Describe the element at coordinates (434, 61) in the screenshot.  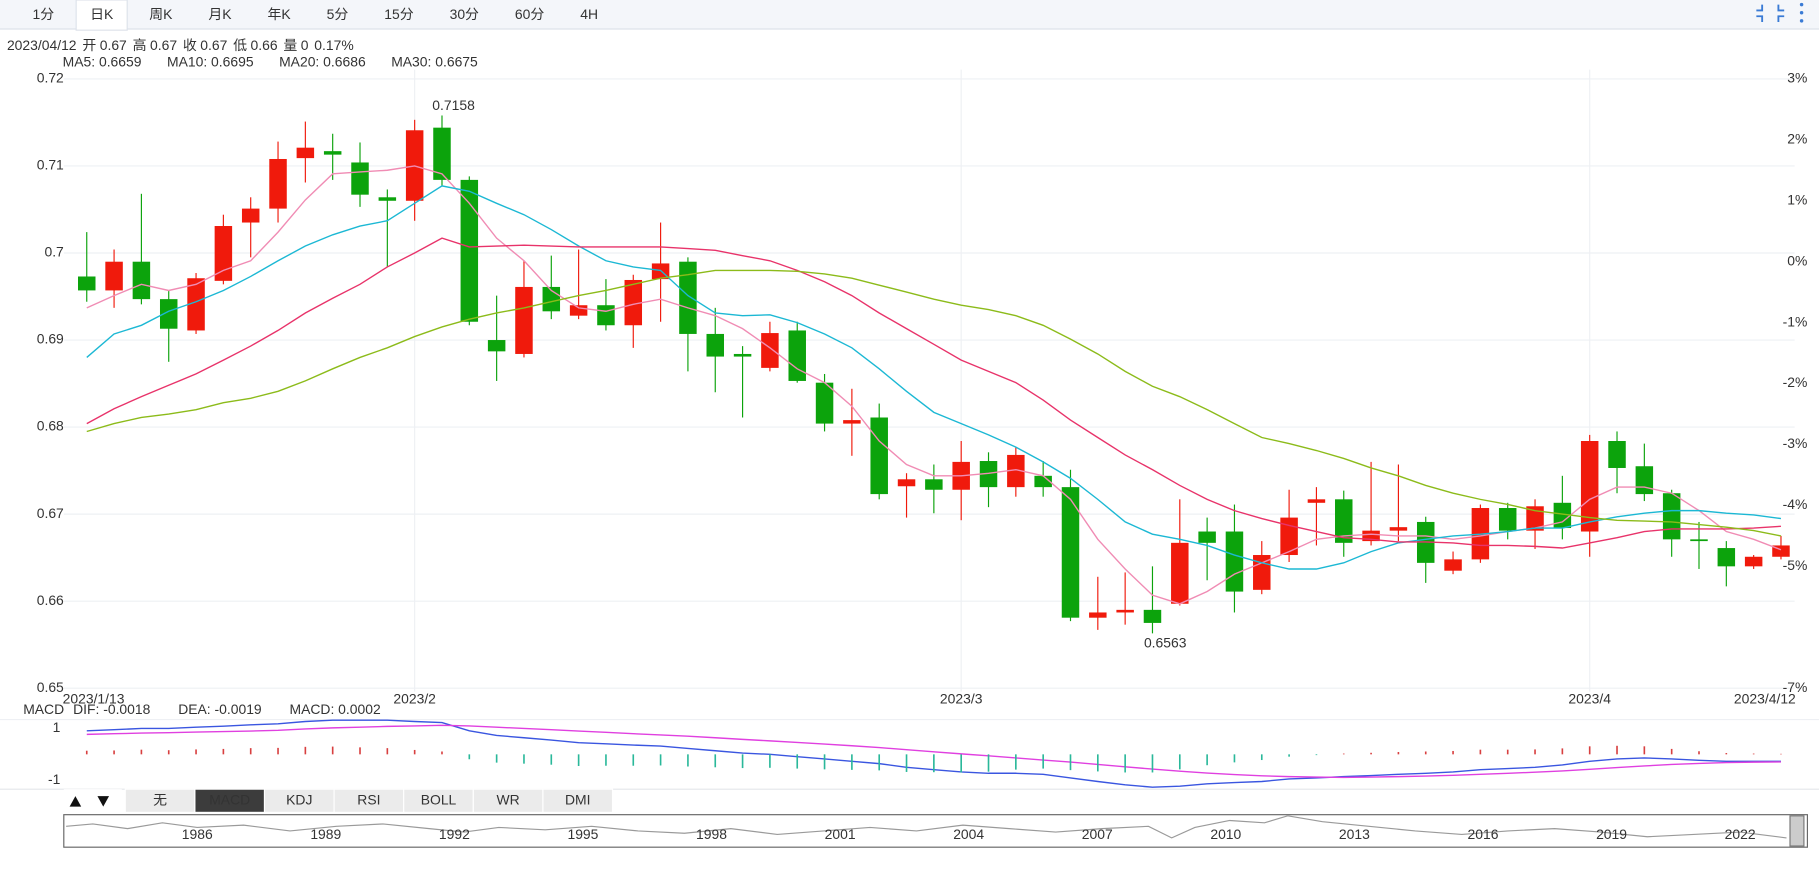
I see `legend-entry: MA30: 0.6675` at that location.